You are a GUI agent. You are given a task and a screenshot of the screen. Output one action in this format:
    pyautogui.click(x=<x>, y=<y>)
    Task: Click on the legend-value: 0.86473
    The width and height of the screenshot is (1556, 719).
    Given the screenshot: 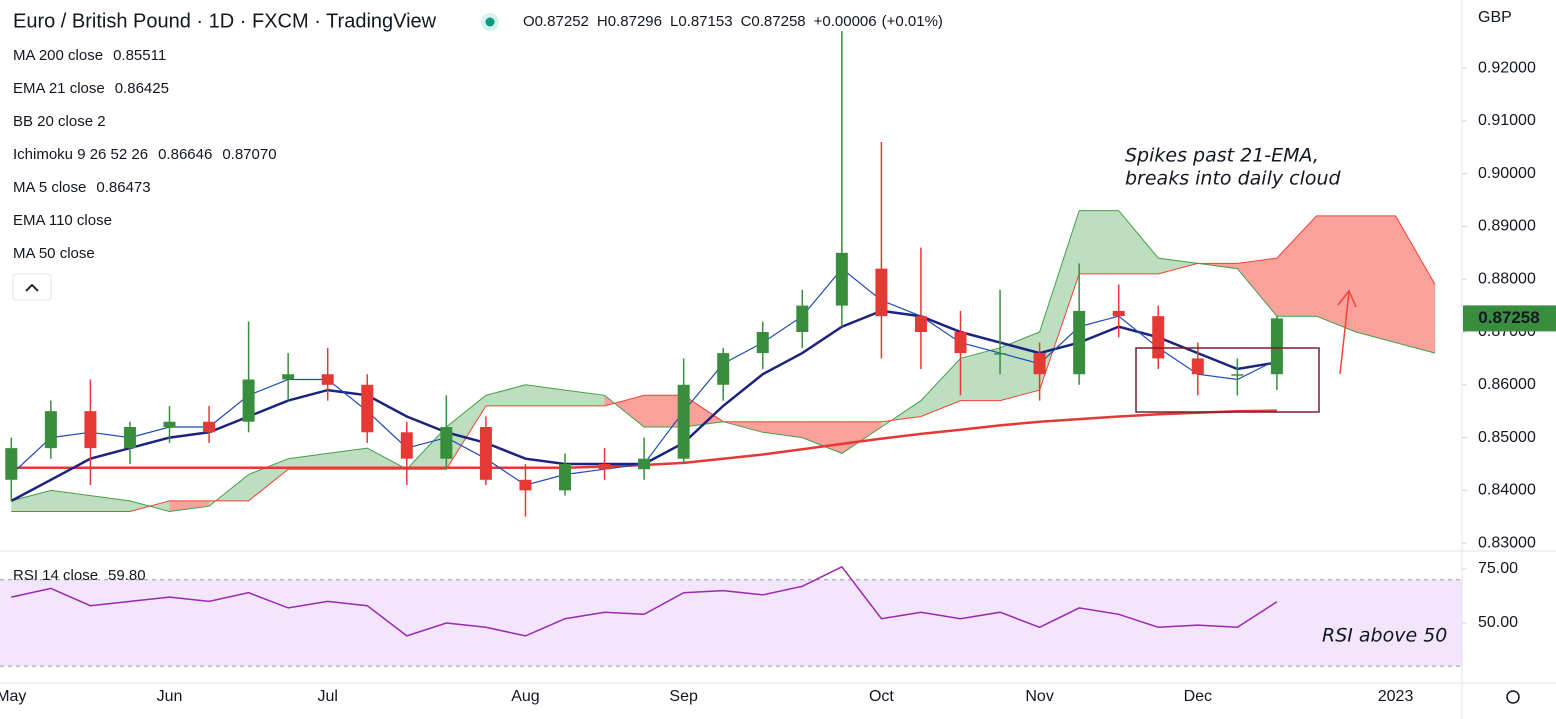 What is the action you would take?
    pyautogui.click(x=123, y=187)
    